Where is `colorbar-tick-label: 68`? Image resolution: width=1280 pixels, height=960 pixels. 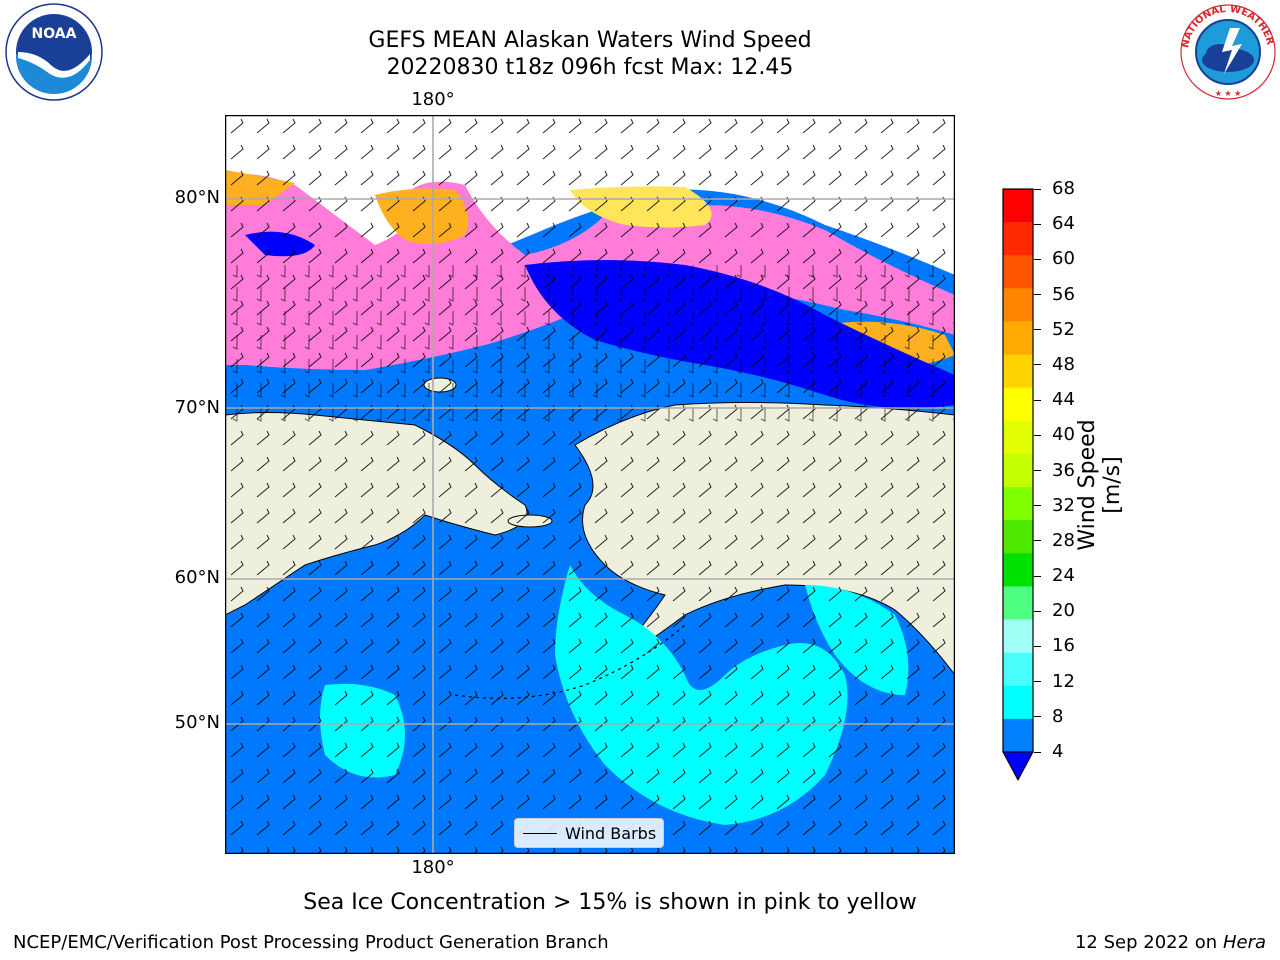 colorbar-tick-label: 68 is located at coordinates (1063, 188).